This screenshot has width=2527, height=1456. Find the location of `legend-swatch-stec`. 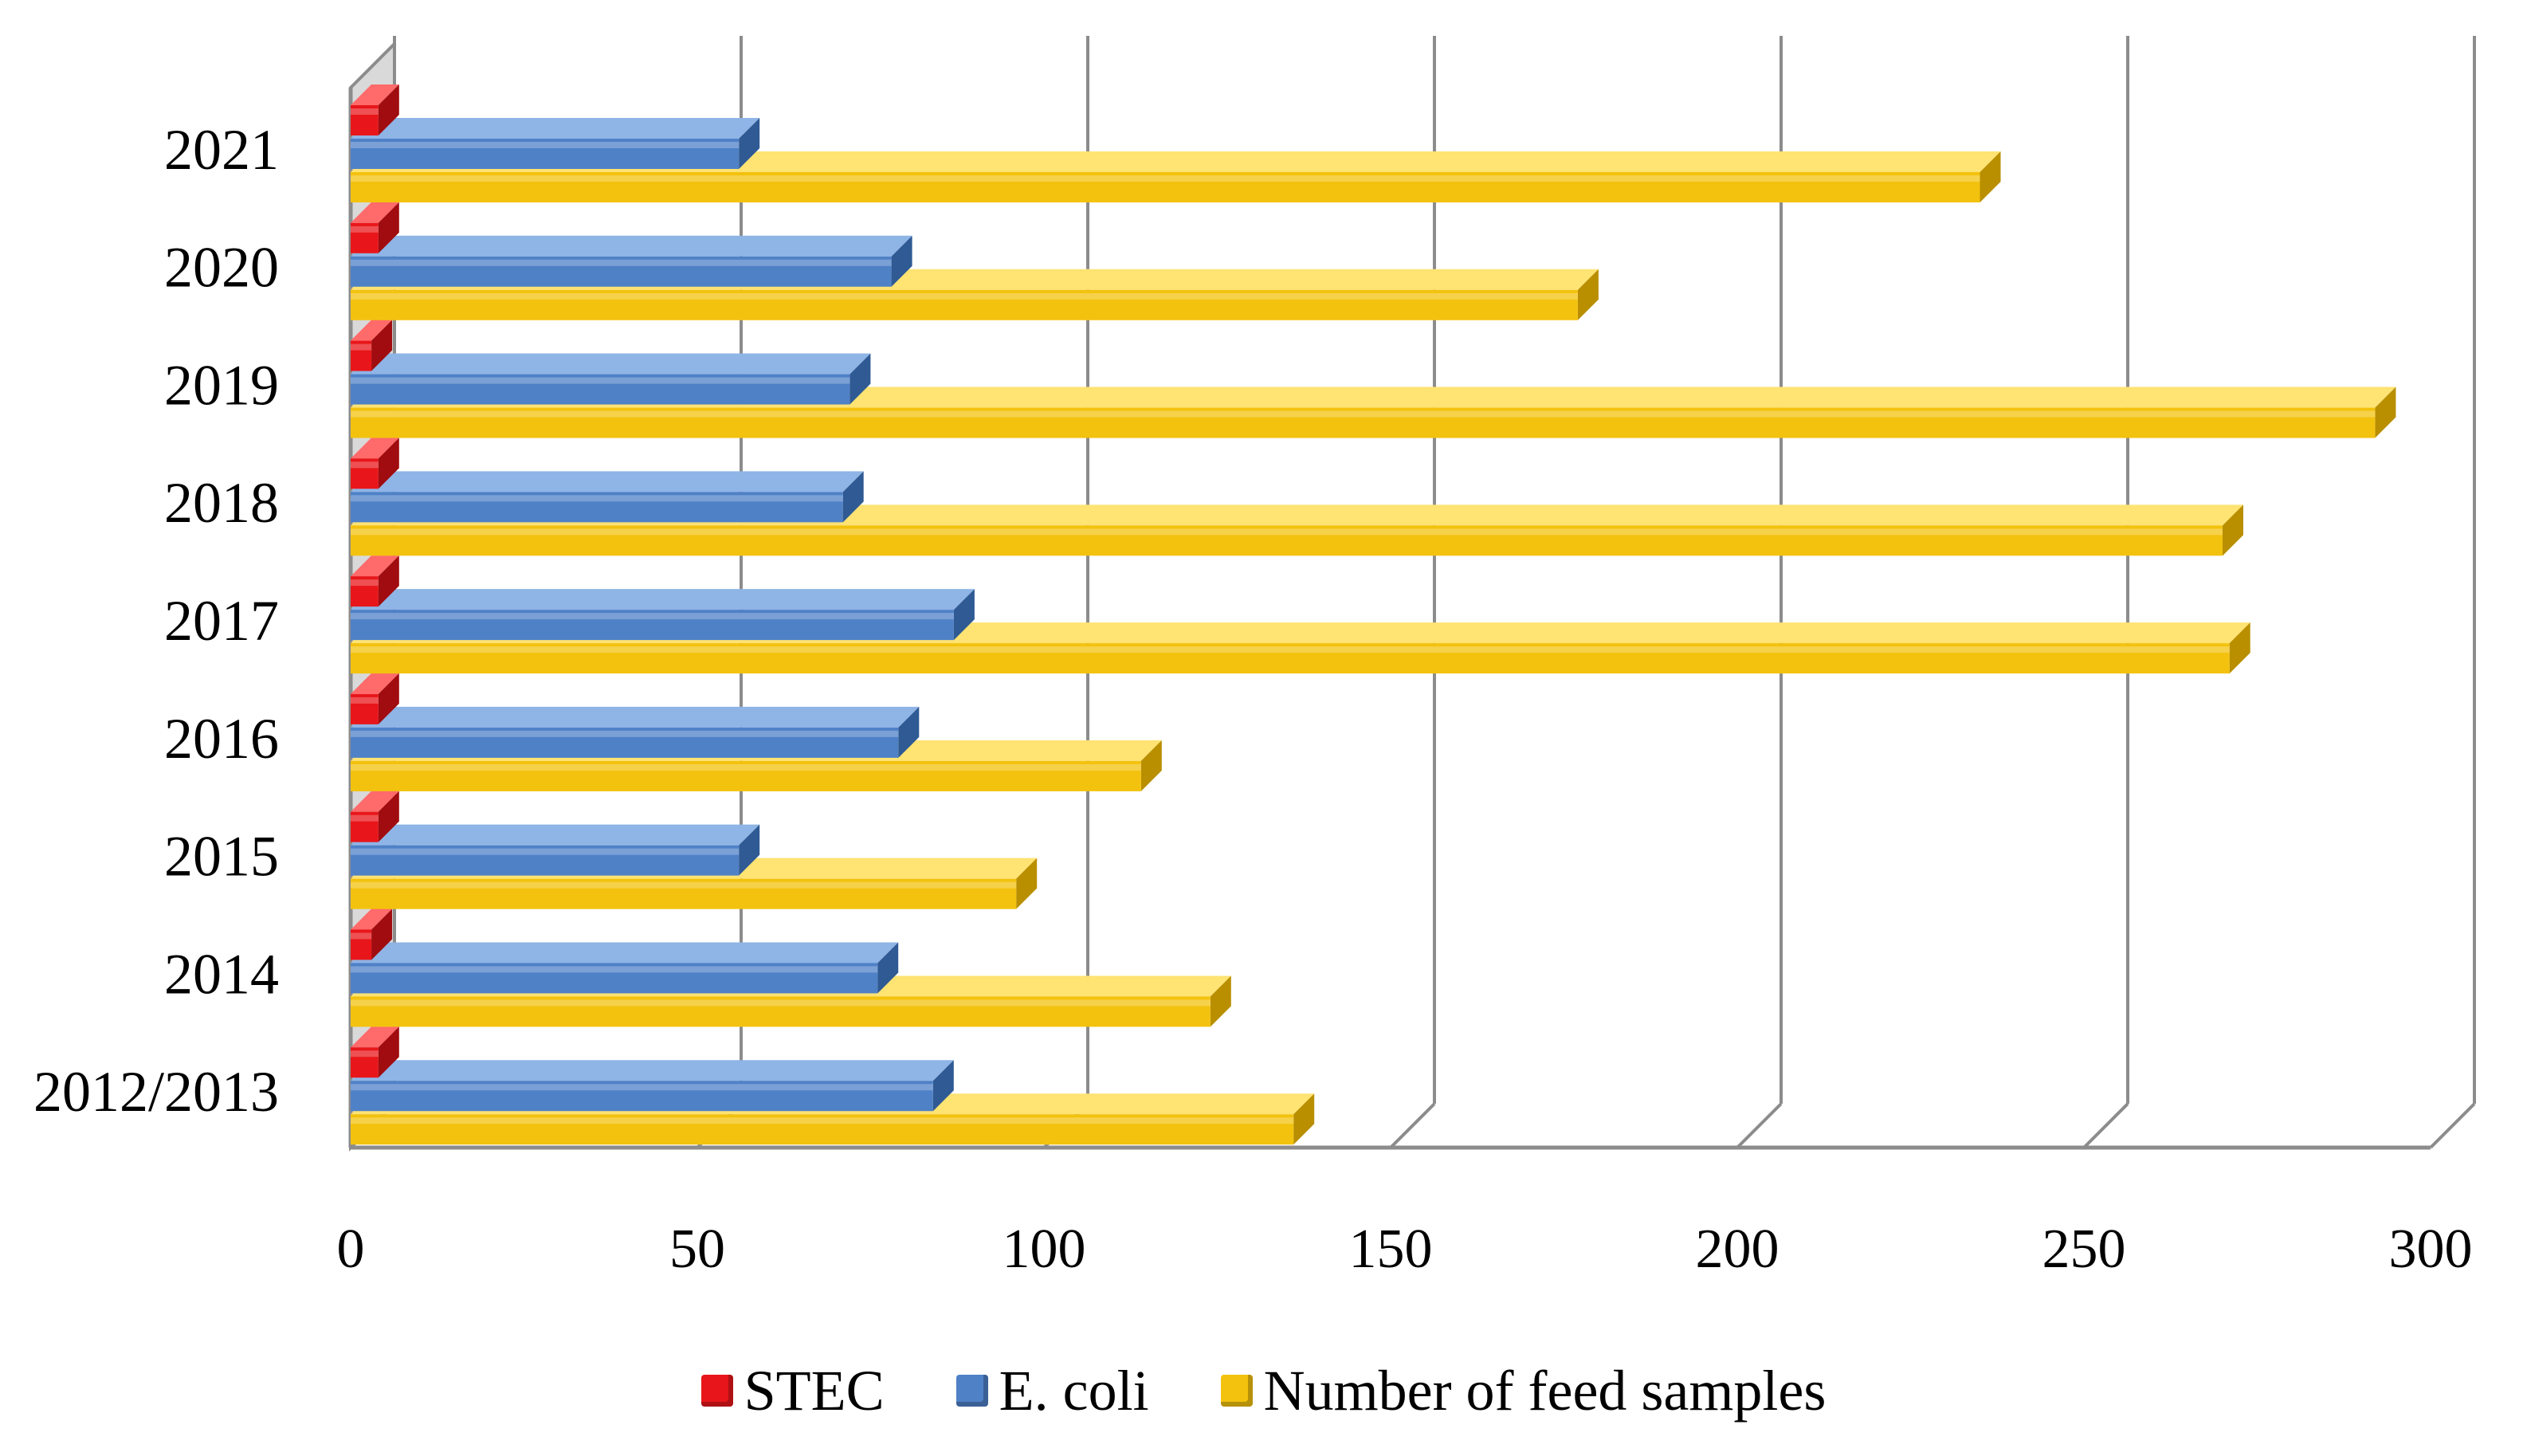

legend-swatch-stec is located at coordinates (716, 1391).